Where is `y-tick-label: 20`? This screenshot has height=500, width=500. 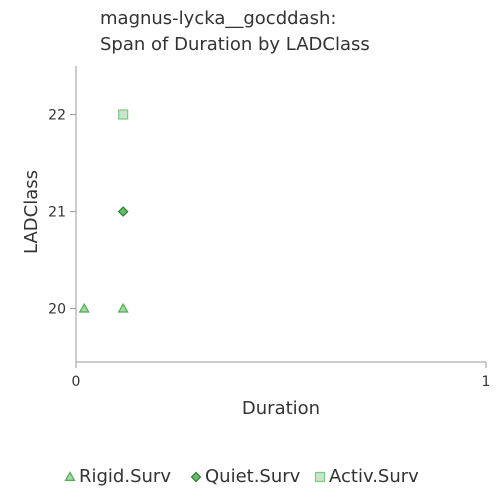 y-tick-label: 20 is located at coordinates (57, 310).